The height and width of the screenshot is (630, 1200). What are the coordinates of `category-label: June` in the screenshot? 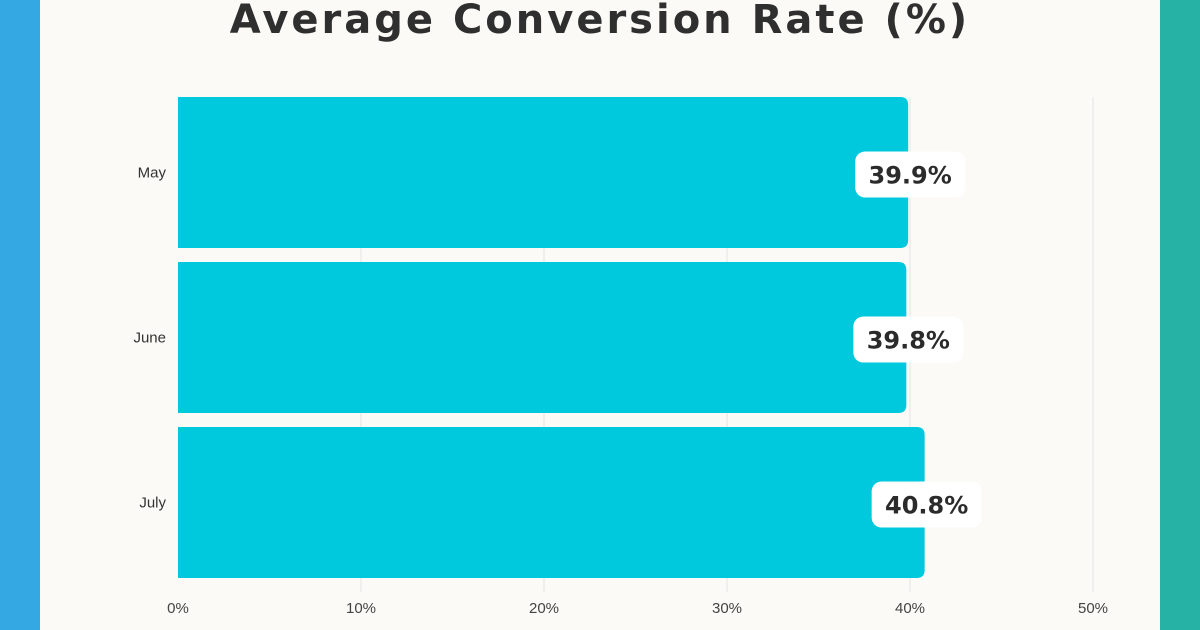 It's located at (149, 338).